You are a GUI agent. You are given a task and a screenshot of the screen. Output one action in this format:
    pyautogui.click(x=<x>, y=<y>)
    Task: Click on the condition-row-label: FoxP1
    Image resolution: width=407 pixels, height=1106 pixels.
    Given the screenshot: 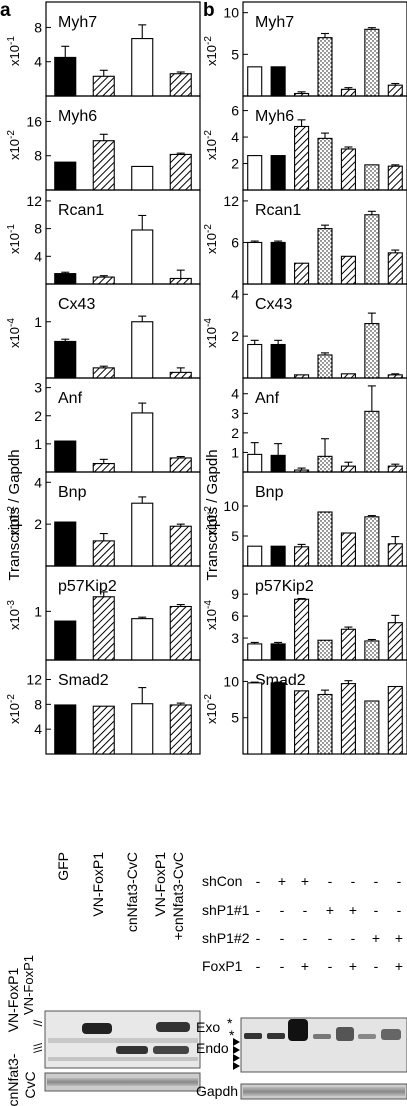 What is the action you would take?
    pyautogui.click(x=222, y=966)
    